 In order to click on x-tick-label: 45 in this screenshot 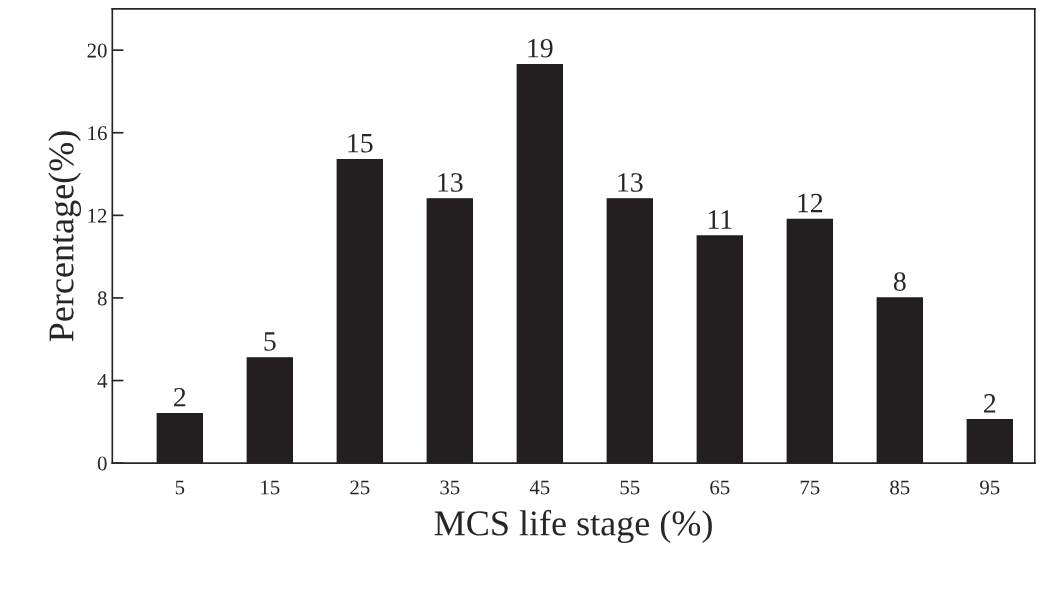, I will do `click(539, 487)`.